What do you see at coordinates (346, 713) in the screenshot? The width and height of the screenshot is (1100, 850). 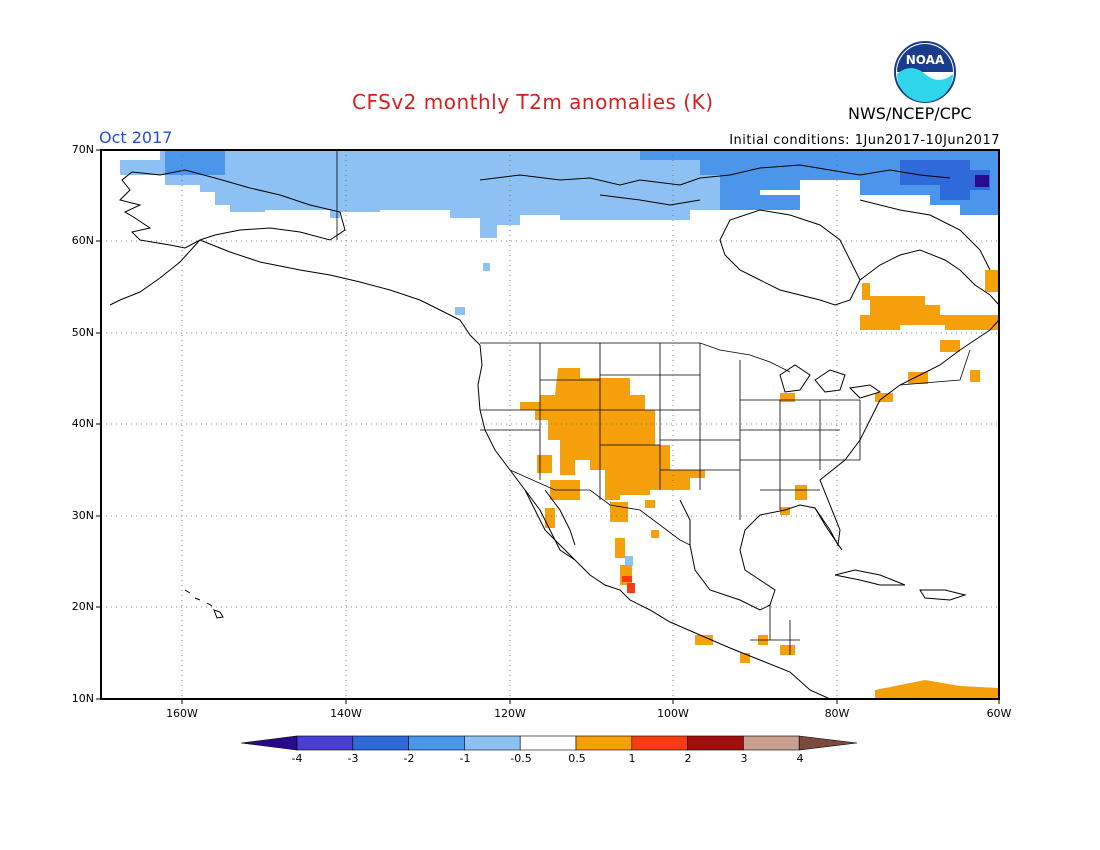 I see `lon-label: 140W` at bounding box center [346, 713].